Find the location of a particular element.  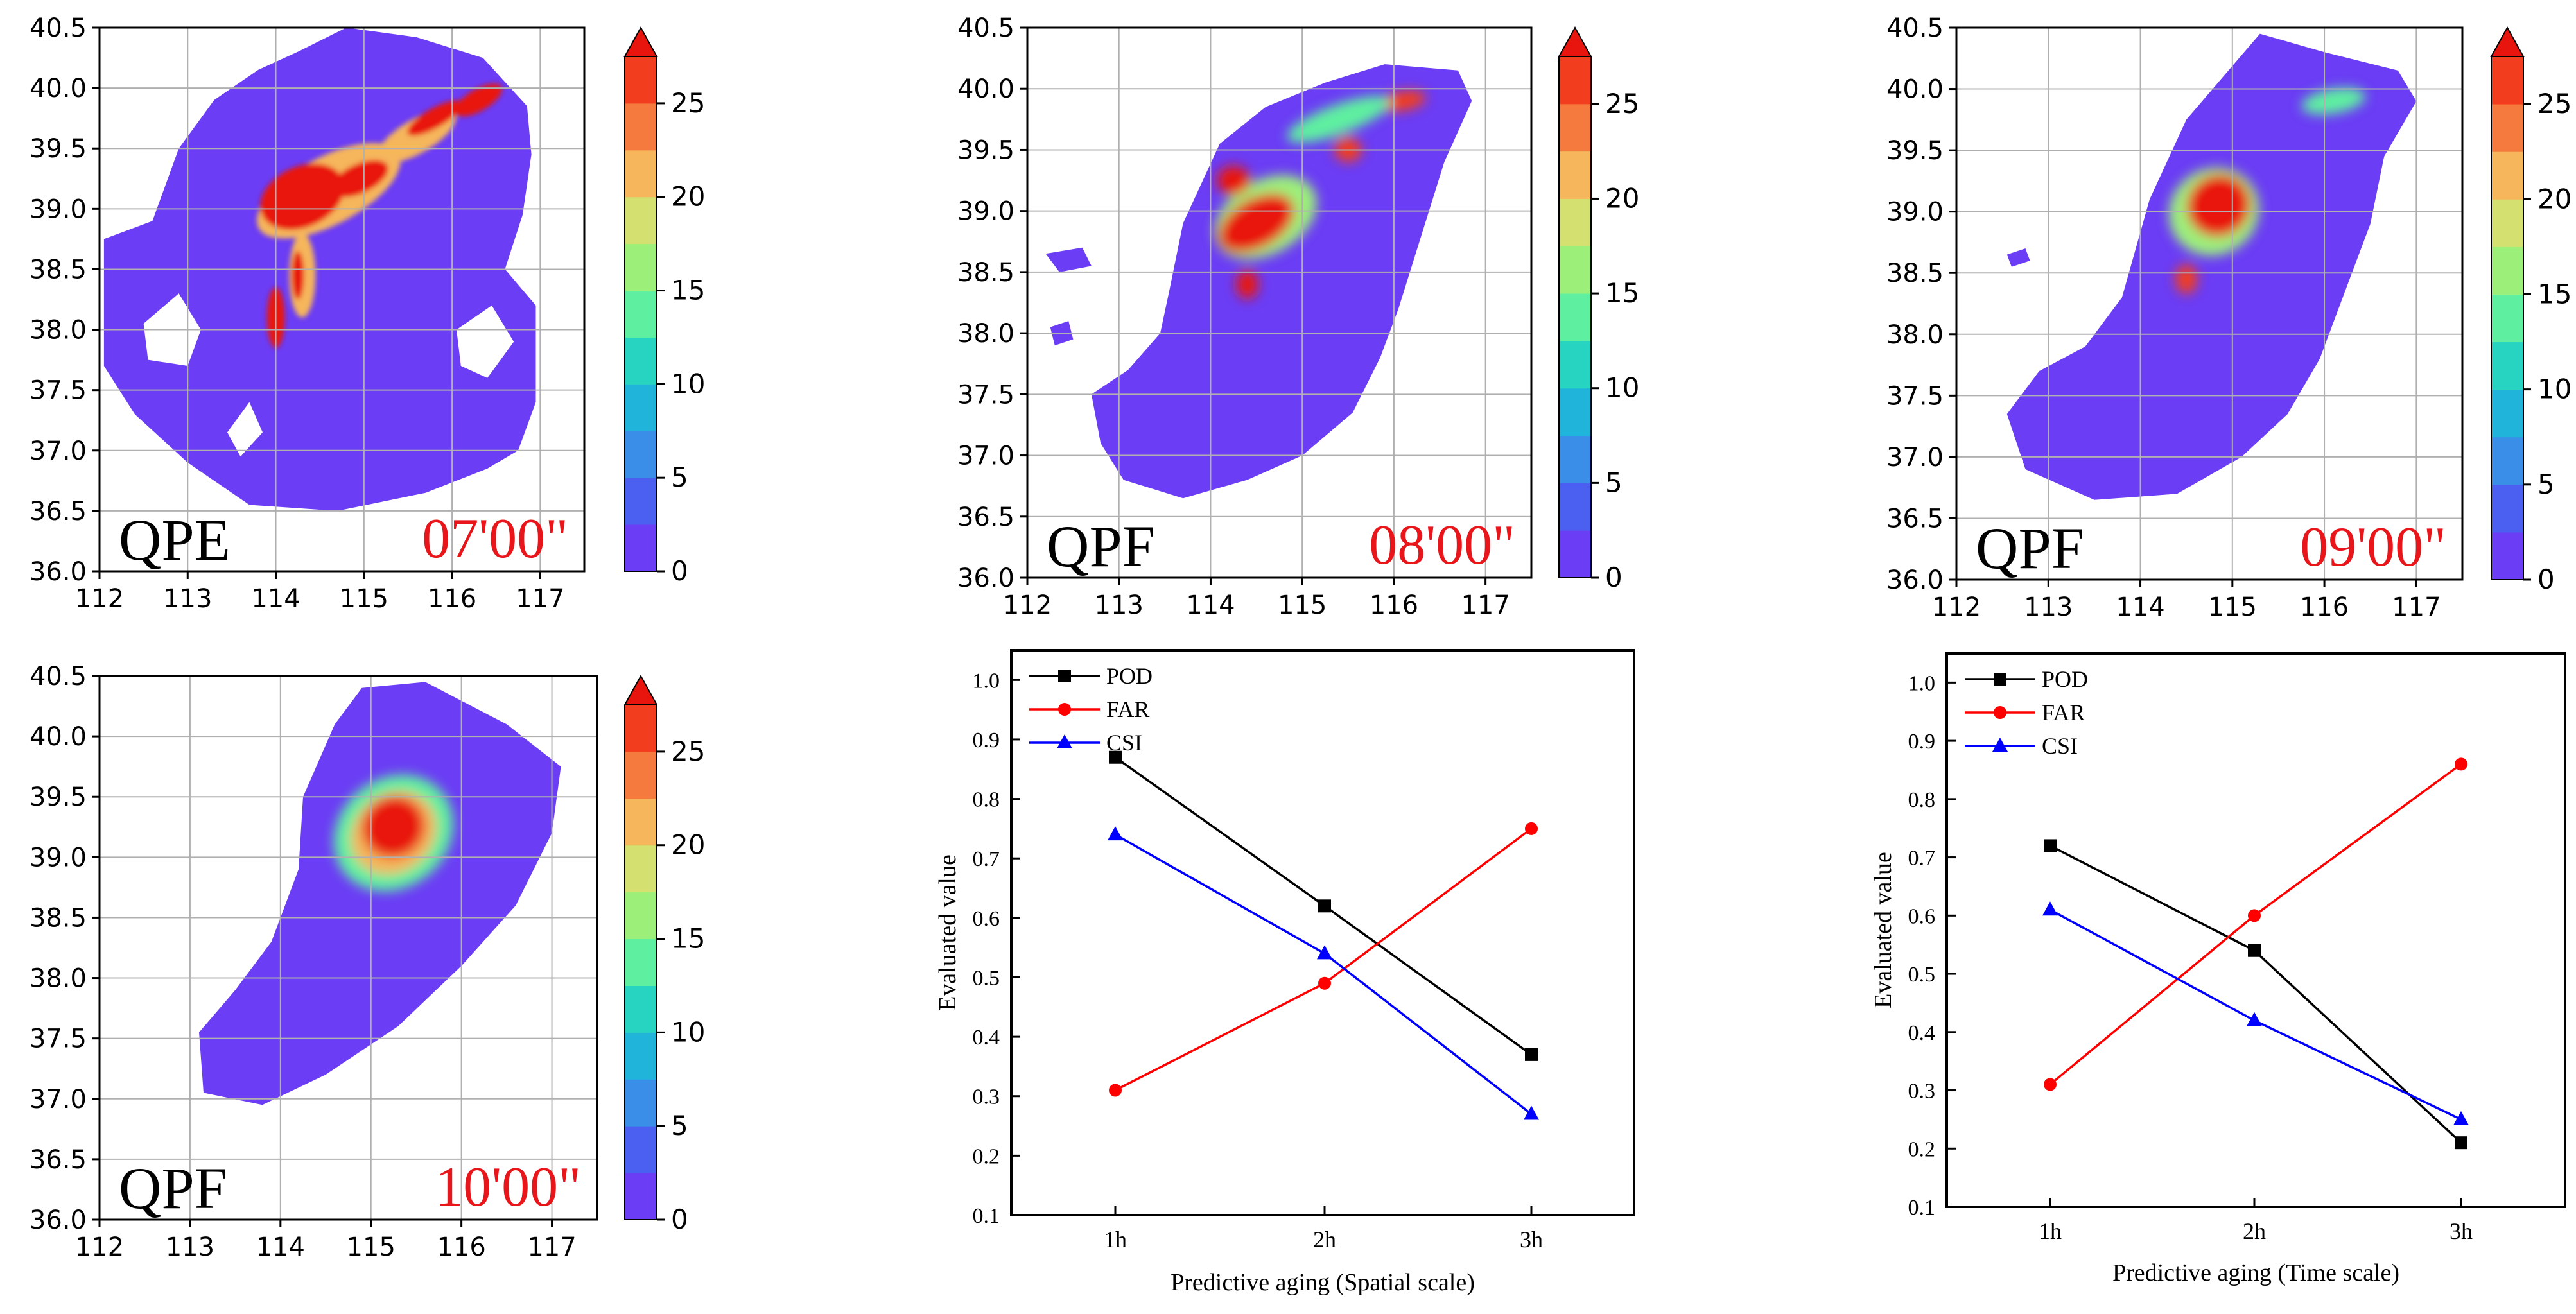

legend-label: CSI is located at coordinates (1124, 743).